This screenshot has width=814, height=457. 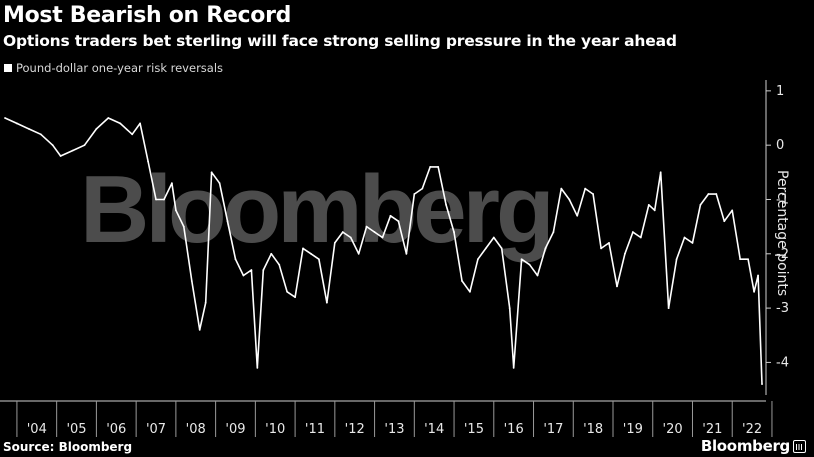 I want to click on y-axis-label: Percentage points, so click(x=782, y=233).